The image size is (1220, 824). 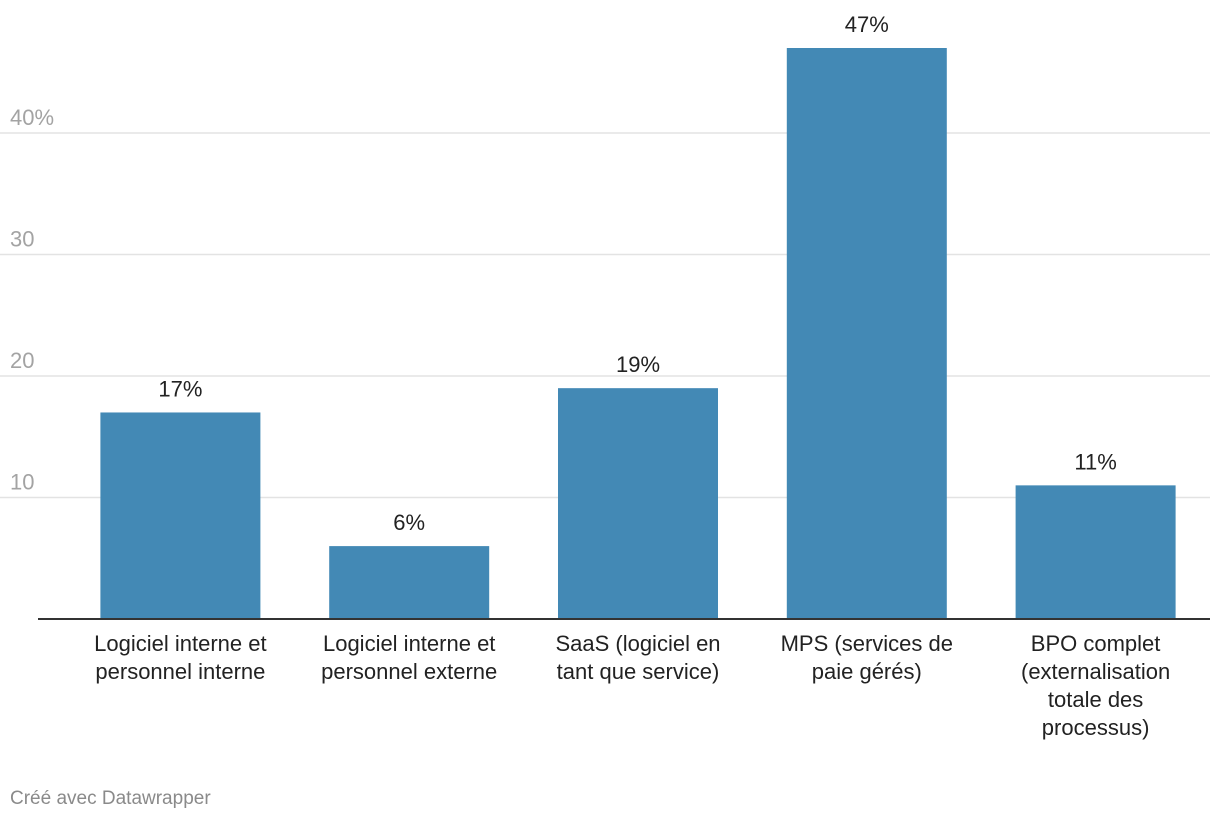 I want to click on value-label-5: 11%, so click(x=1095, y=461).